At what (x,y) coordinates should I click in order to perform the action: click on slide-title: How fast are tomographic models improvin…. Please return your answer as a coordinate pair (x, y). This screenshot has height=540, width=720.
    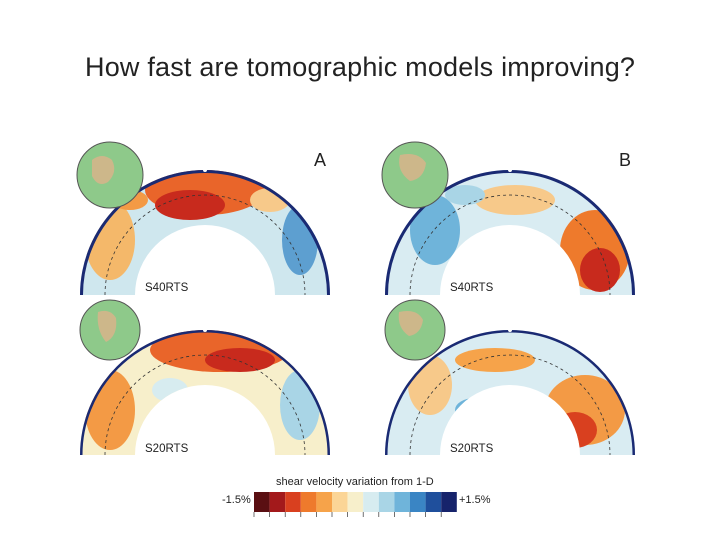
    Looking at the image, I should click on (360, 67).